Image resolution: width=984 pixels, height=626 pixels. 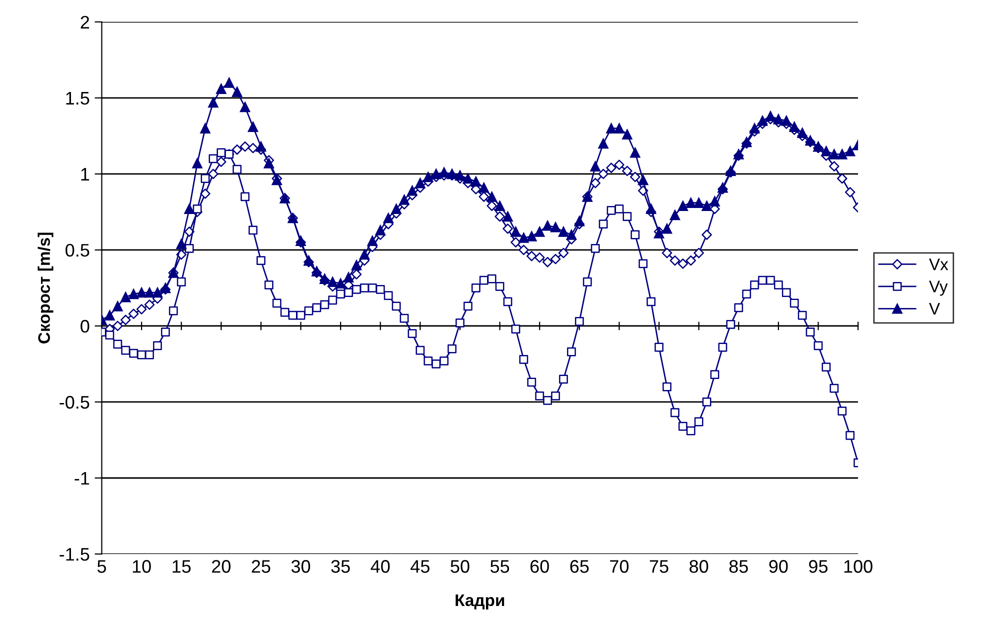 What do you see at coordinates (82, 478) in the screenshot?
I see `y-tick-label: -1` at bounding box center [82, 478].